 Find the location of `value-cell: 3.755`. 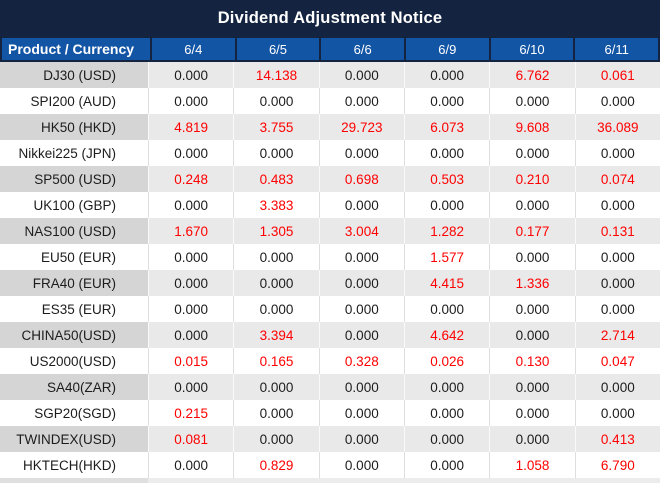

value-cell: 3.755 is located at coordinates (276, 127).